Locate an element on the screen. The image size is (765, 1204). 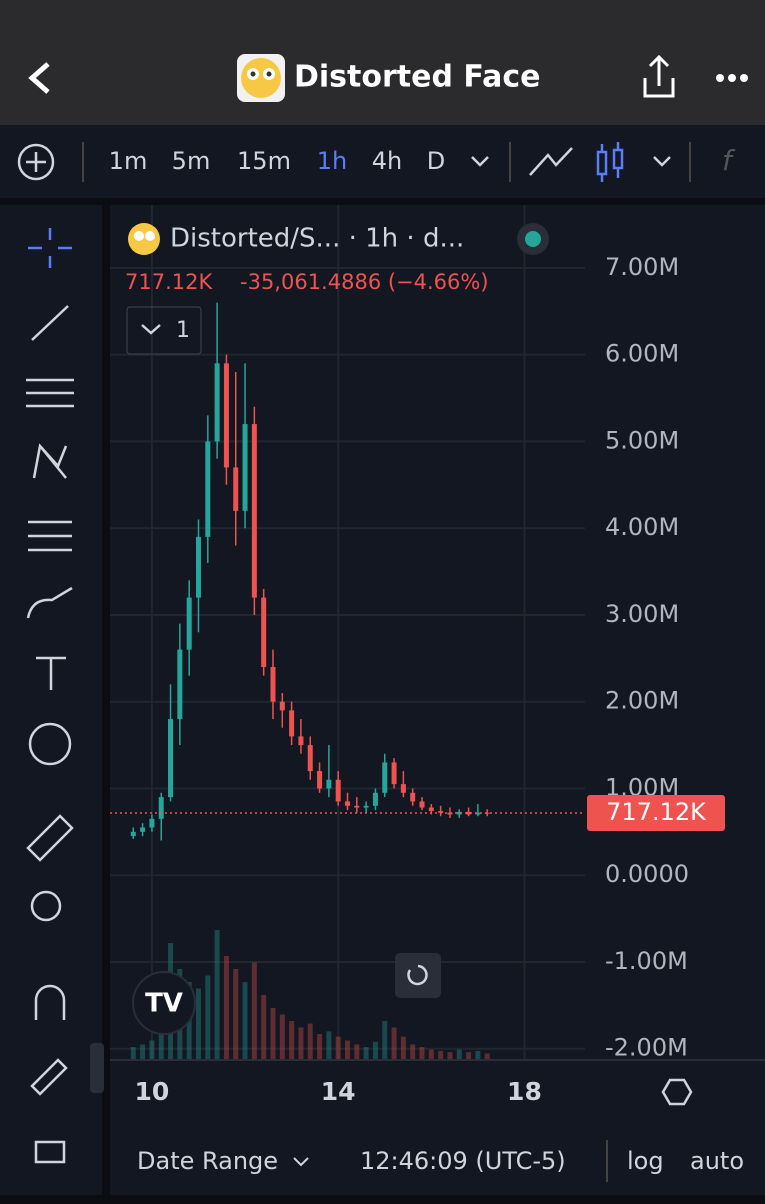
clock: 12:46:09 (UTC-5) is located at coordinates (463, 1161).